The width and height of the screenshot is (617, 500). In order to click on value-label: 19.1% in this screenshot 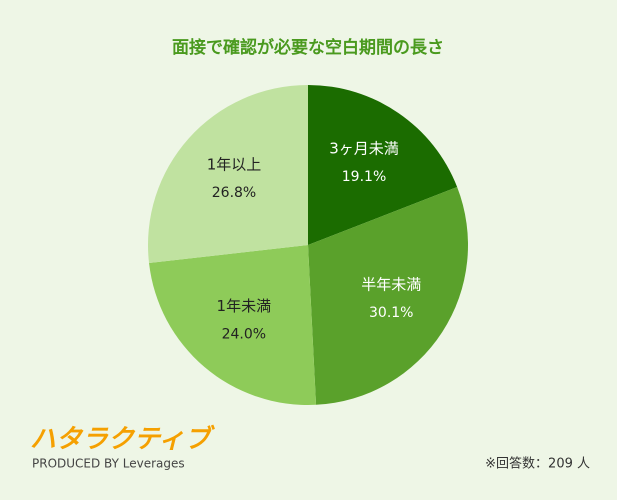, I will do `click(364, 177)`.